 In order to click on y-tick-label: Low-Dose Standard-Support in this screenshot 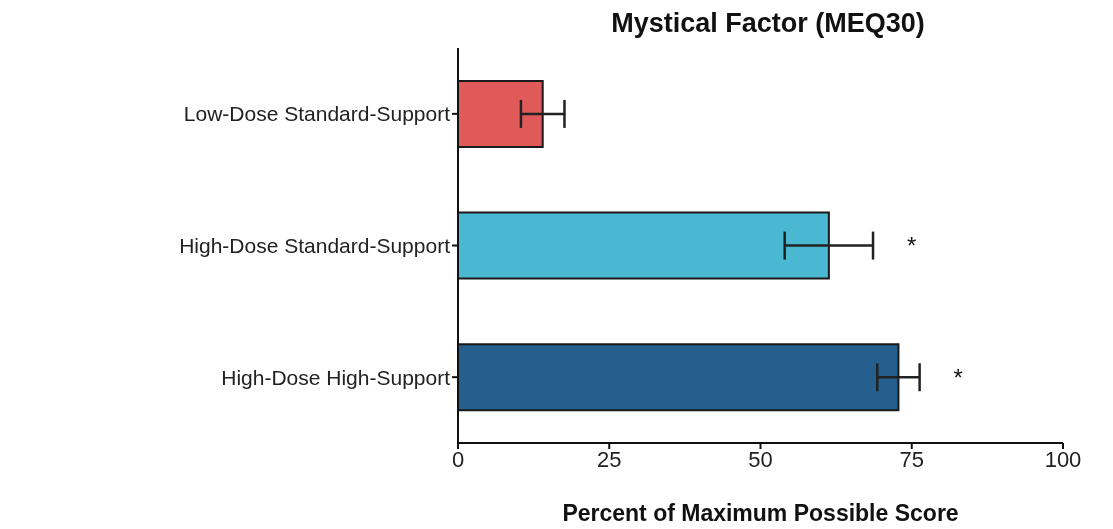, I will do `click(317, 114)`.